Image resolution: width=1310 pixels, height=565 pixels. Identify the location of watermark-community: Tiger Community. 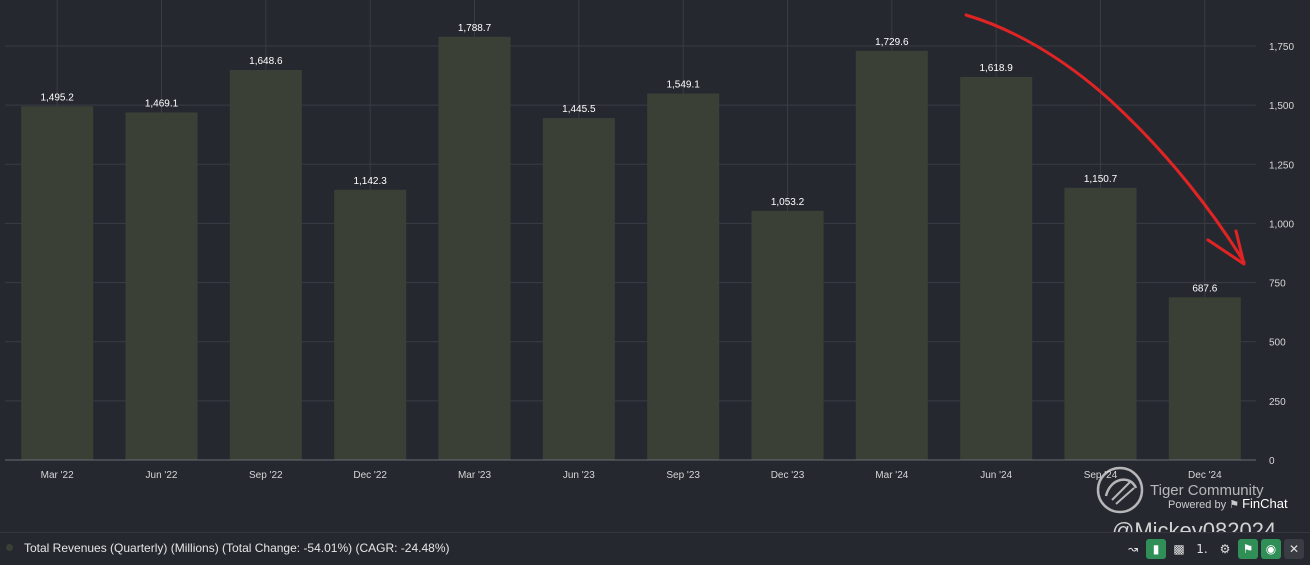
(1207, 490).